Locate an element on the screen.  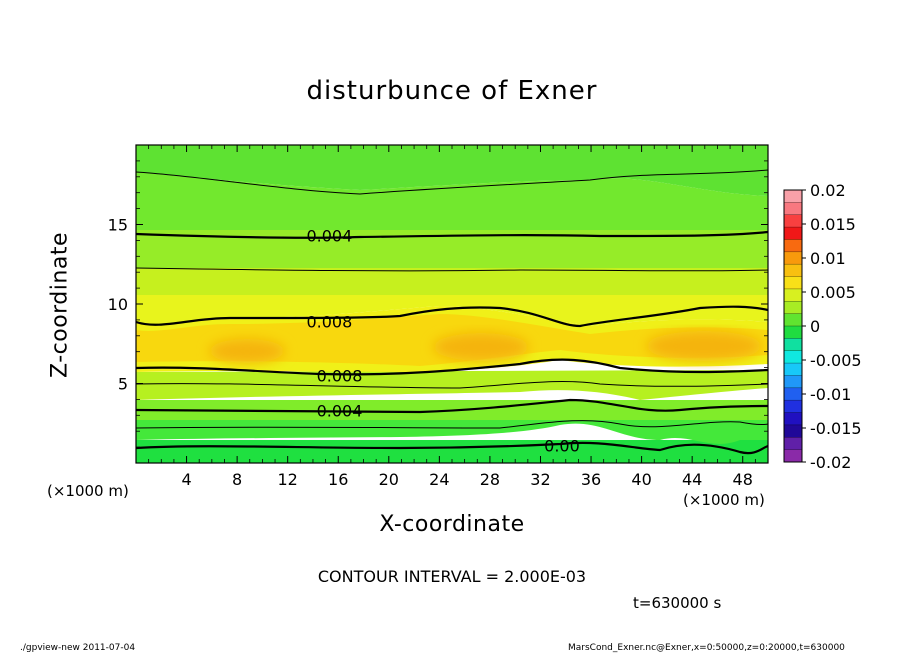
colorbar-tick-label: -0.005 is located at coordinates (836, 360).